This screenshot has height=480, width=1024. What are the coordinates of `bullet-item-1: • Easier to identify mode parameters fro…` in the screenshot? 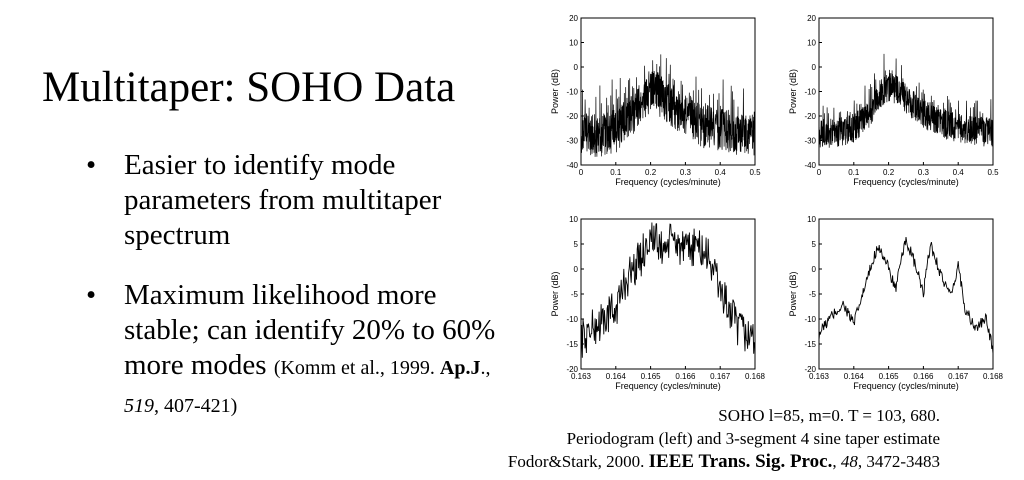 It's located at (296, 200).